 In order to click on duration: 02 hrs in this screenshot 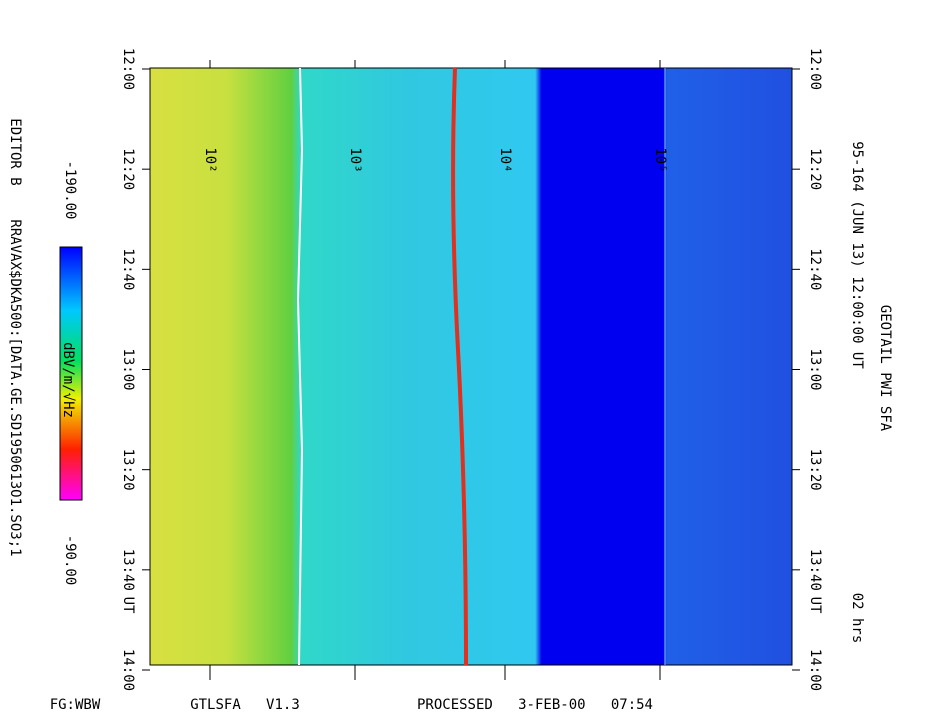, I will do `click(857, 618)`.